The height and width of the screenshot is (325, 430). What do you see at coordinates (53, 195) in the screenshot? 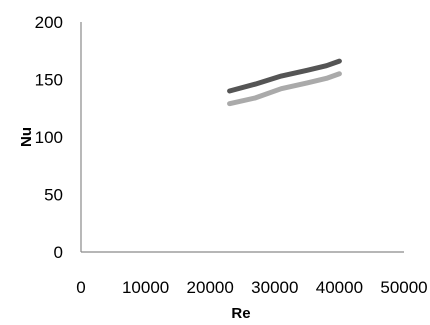
I see `y-tick-label: 50` at bounding box center [53, 195].